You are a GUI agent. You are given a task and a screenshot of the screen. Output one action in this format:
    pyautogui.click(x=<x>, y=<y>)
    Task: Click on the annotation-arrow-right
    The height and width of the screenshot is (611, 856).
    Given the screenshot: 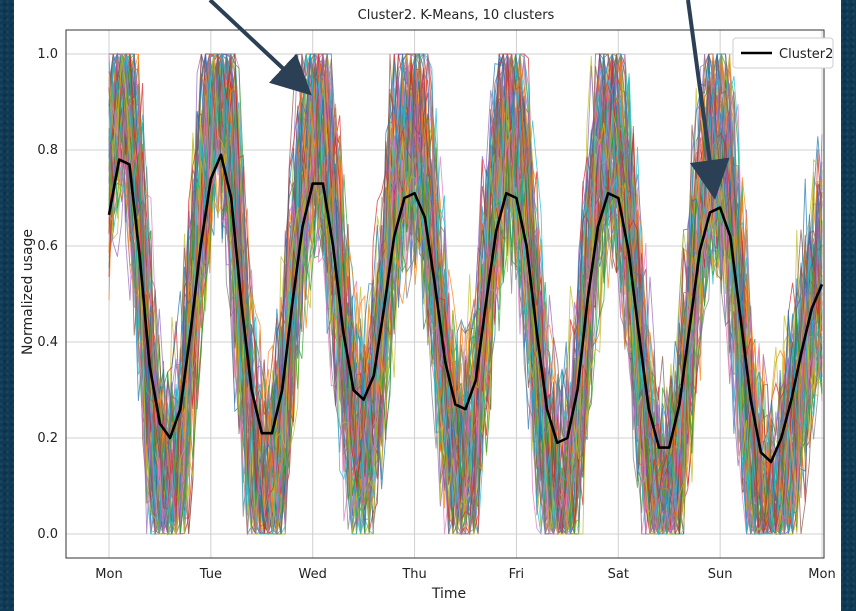 What is the action you would take?
    pyautogui.click(x=708, y=100)
    